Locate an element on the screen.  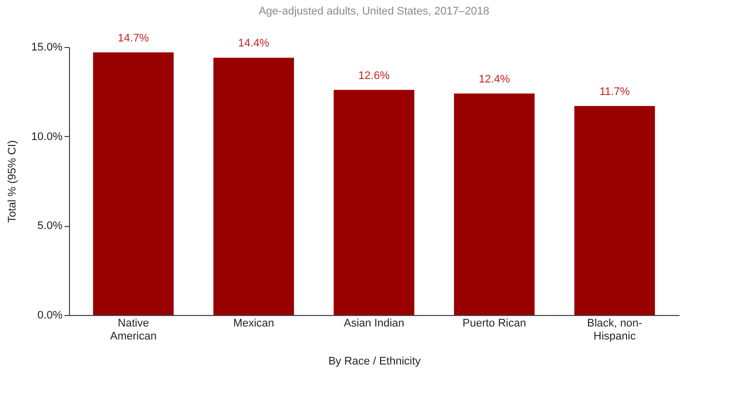
data-label: 14.4% is located at coordinates (254, 44).